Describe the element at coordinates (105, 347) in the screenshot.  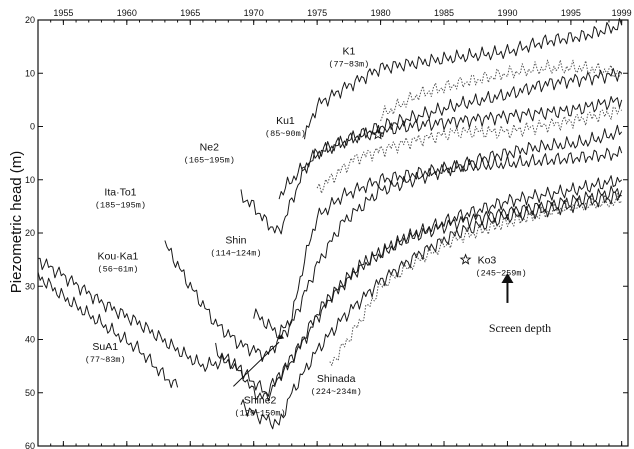
I see `series-label-name: SuA1` at that location.